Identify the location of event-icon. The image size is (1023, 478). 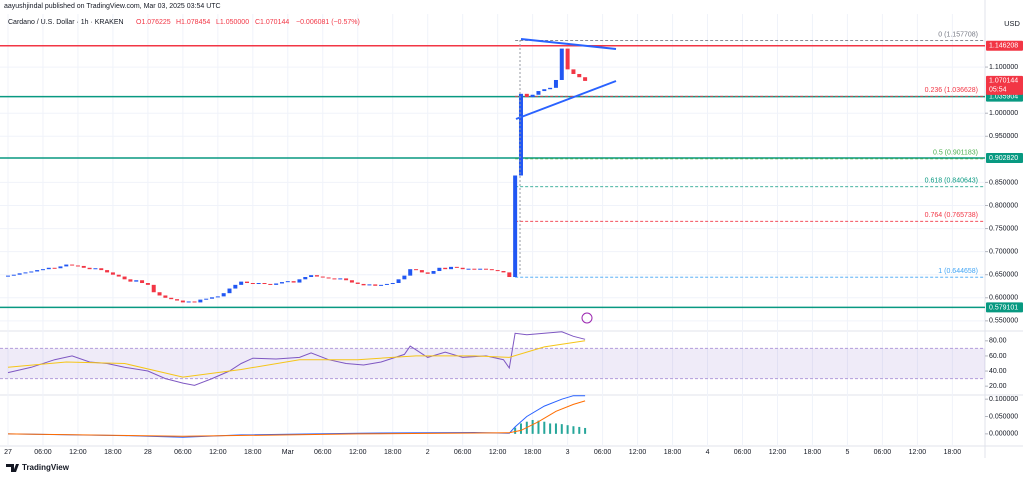
(587, 318).